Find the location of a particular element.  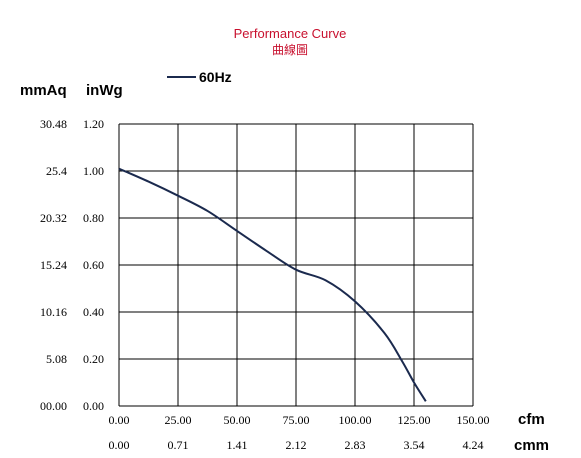

y-tick-label-inwg: 0.60 is located at coordinates (93, 265).